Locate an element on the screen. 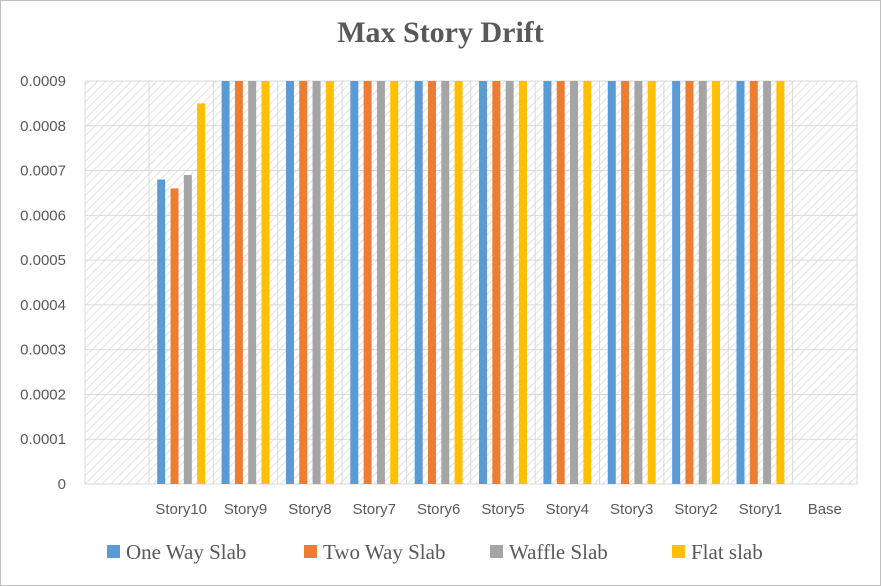 This screenshot has width=881, height=586. y-tick-label: 0.0003 is located at coordinates (43, 350).